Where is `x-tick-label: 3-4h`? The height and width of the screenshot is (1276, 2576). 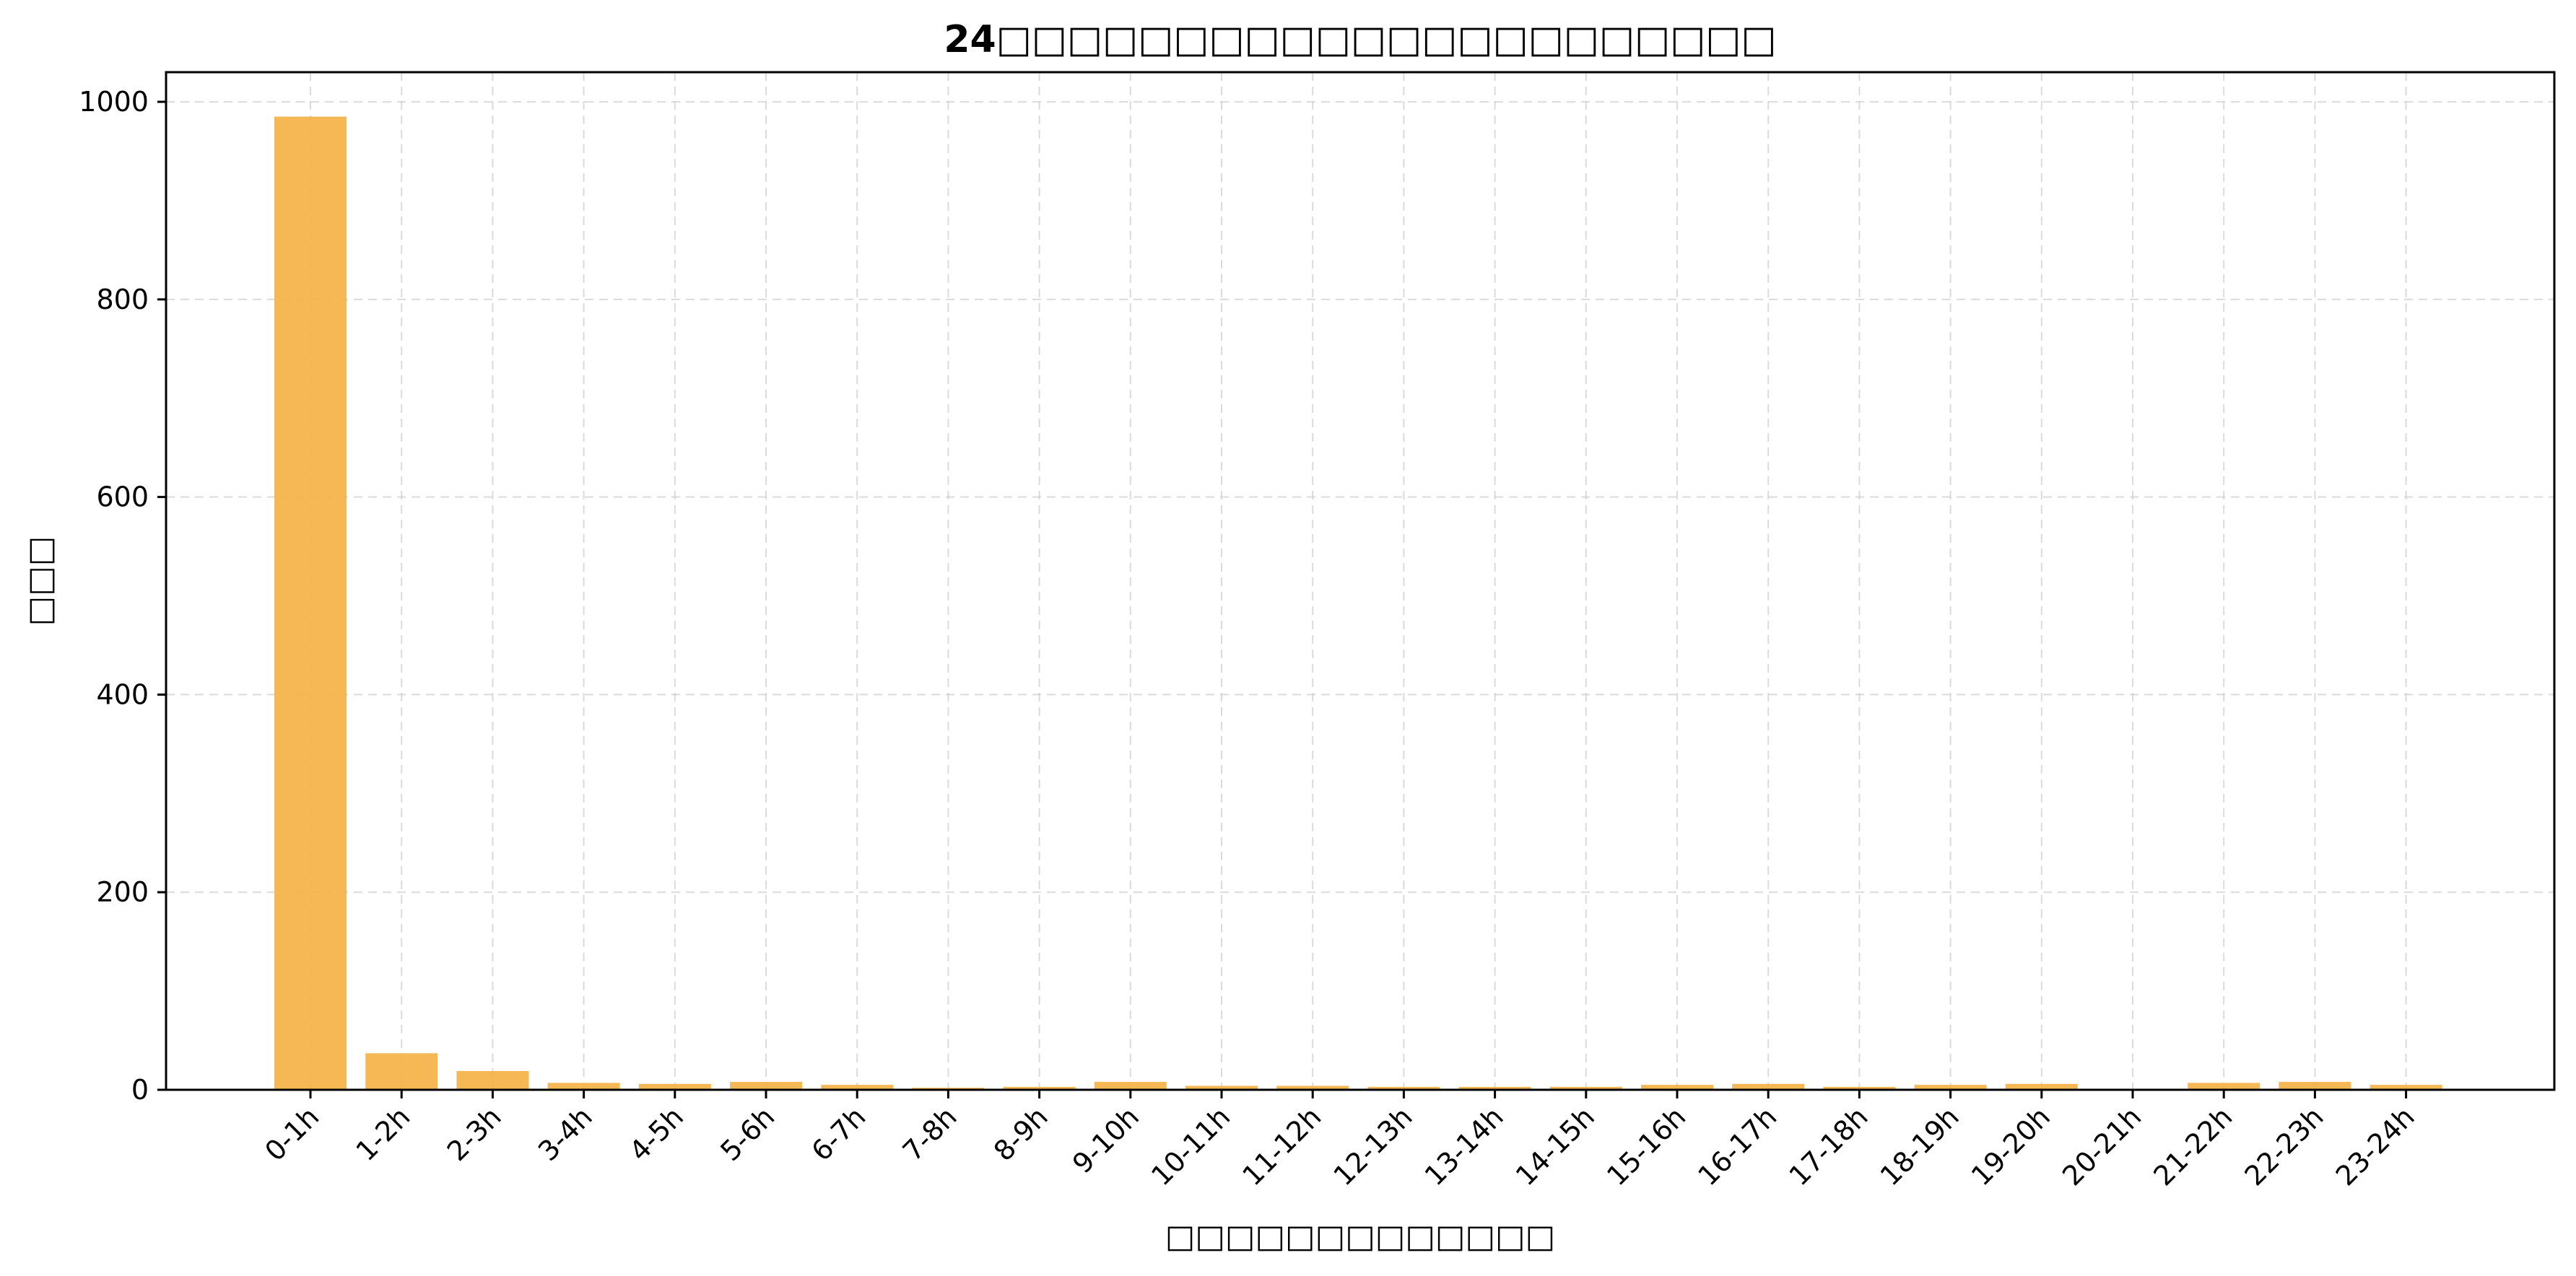
x-tick-label: 3-4h is located at coordinates (565, 1134).